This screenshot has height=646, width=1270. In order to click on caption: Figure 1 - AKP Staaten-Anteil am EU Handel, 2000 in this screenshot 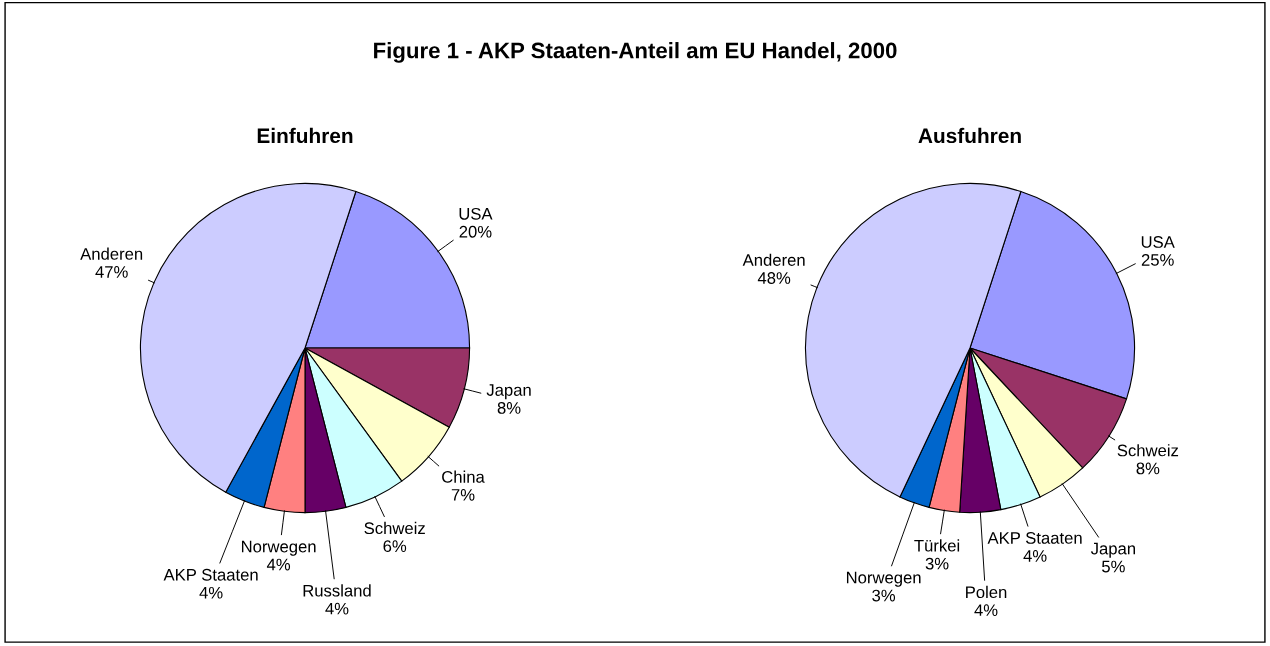, I will do `click(635, 52)`.